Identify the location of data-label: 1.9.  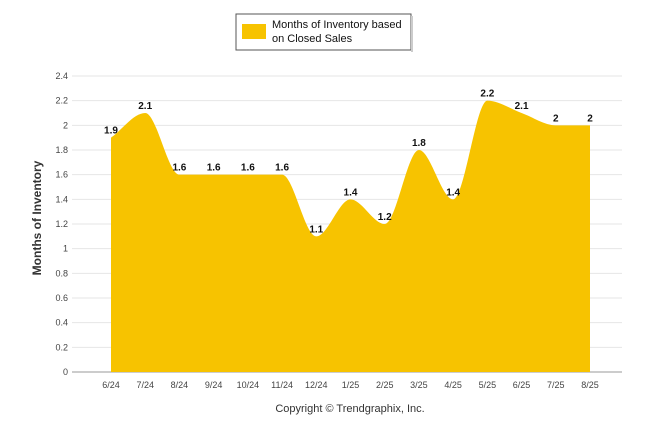
(111, 131).